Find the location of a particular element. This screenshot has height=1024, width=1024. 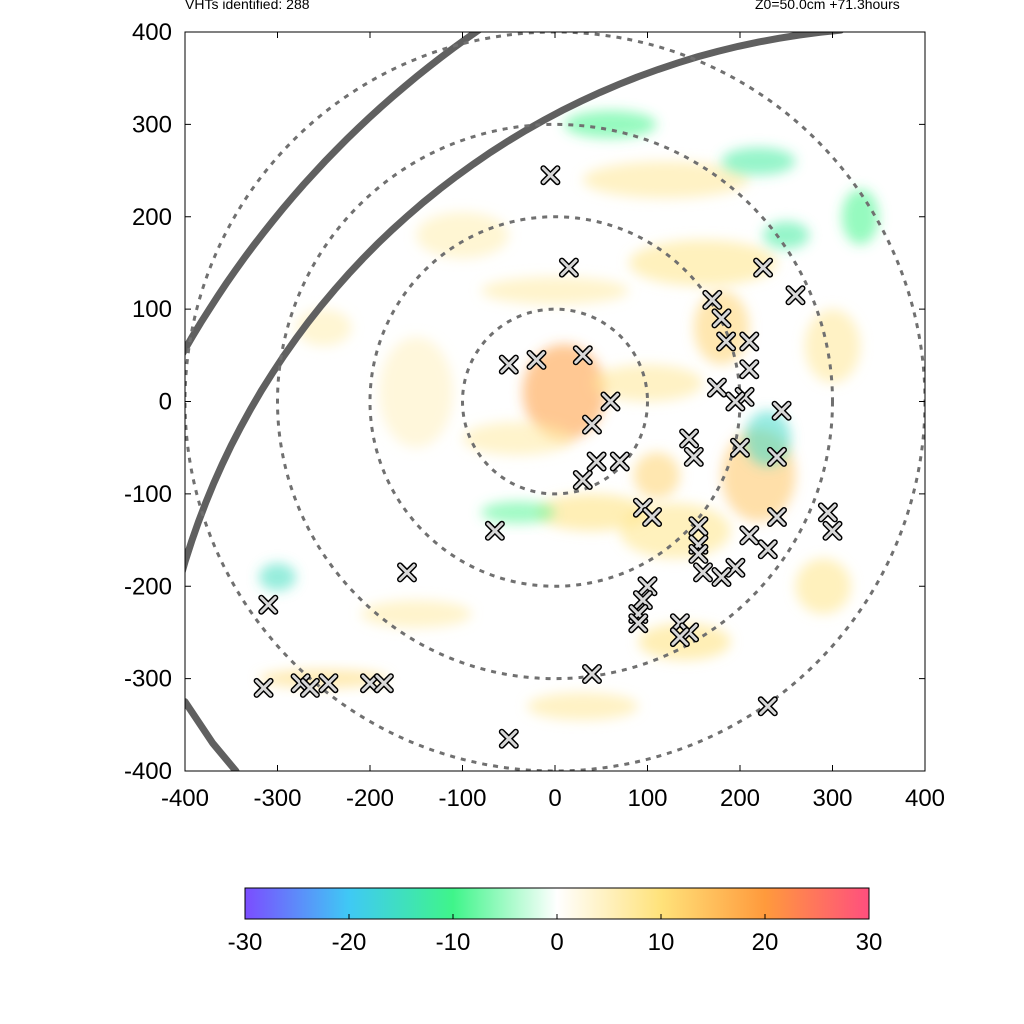

vht-count-label: VHTs identified: 288 is located at coordinates (247, 6).